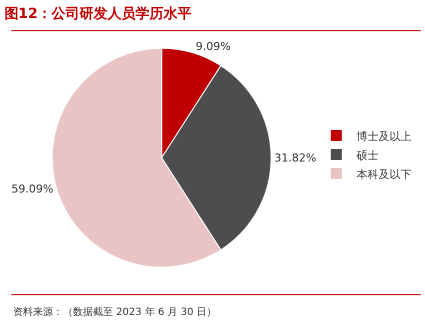 The height and width of the screenshot is (322, 425). I want to click on legend-label: 本科及以下, so click(384, 174).